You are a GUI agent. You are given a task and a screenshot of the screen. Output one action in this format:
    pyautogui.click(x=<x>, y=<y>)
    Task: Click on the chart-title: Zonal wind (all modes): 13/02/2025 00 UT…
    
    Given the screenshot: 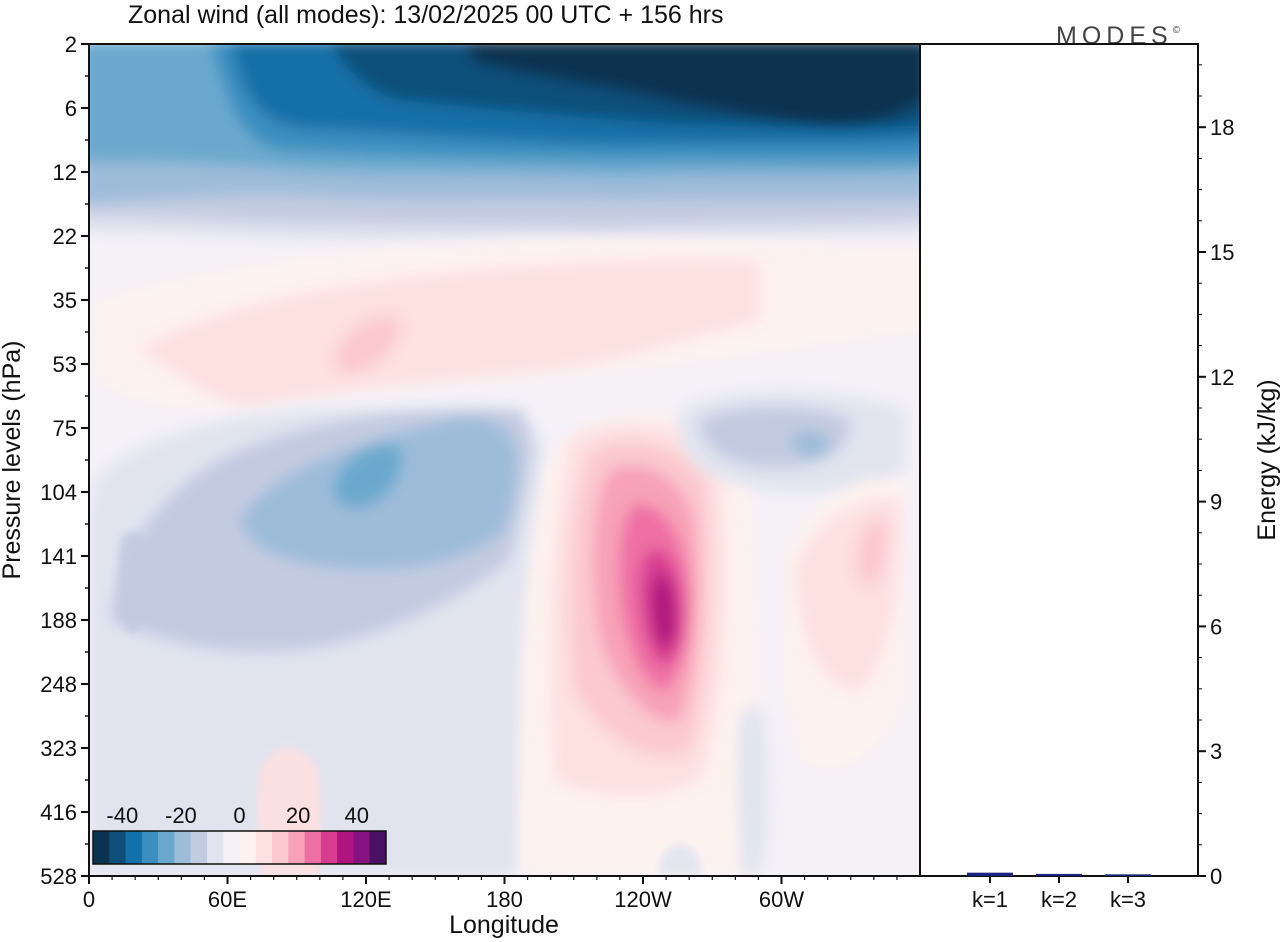 What is the action you would take?
    pyautogui.click(x=425, y=15)
    